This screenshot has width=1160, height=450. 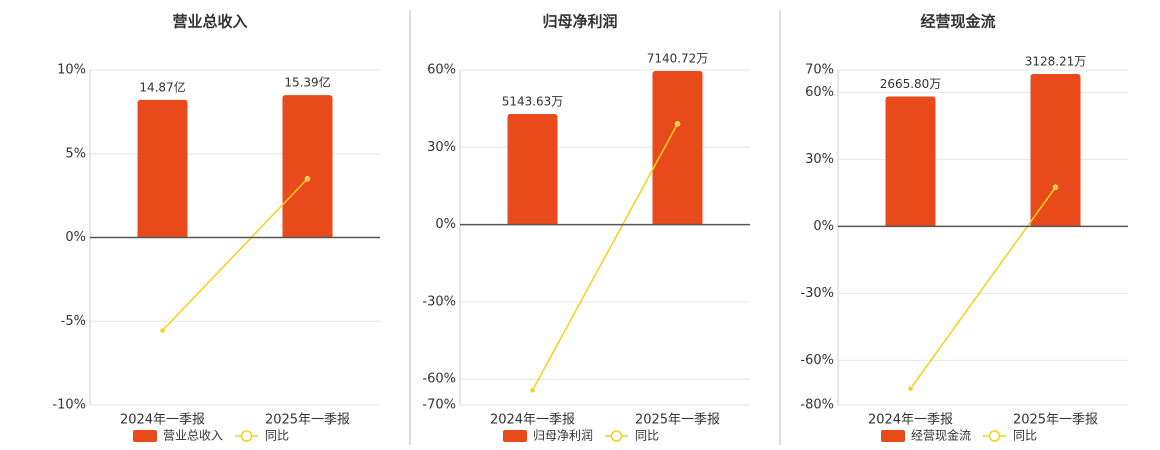 What do you see at coordinates (439, 405) in the screenshot?
I see `y-tick-label: -70%` at bounding box center [439, 405].